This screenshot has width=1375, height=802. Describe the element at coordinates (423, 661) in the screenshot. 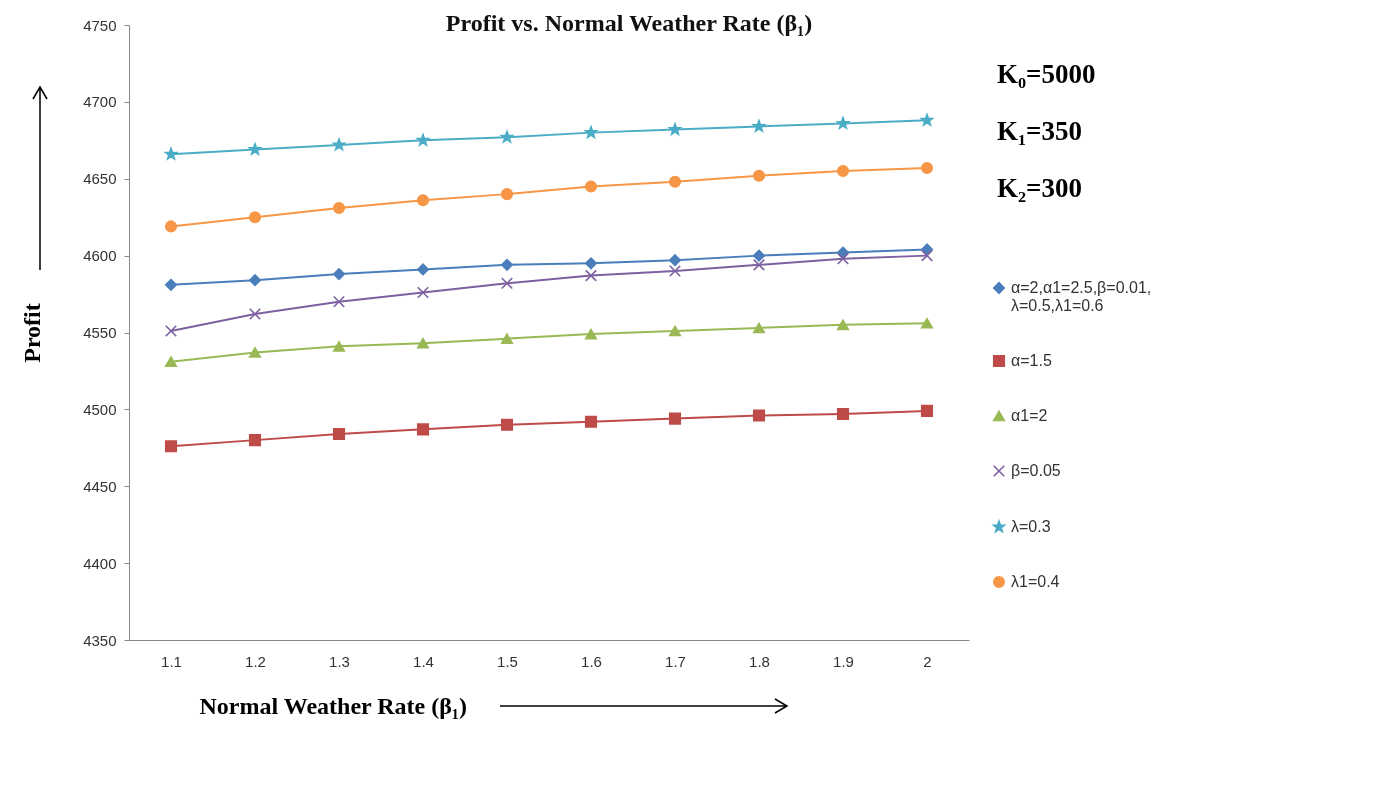

I see `x-tick-label: 1.4` at that location.